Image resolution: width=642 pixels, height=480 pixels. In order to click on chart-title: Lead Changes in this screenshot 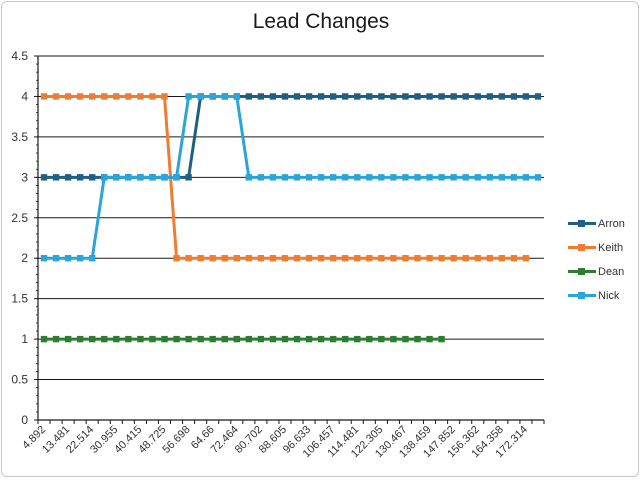, I will do `click(321, 21)`.